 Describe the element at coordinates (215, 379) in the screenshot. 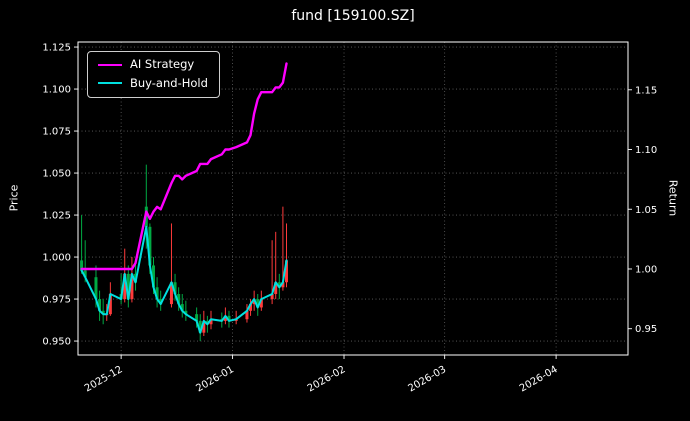

I see `x-tick-label: 2026-01` at that location.